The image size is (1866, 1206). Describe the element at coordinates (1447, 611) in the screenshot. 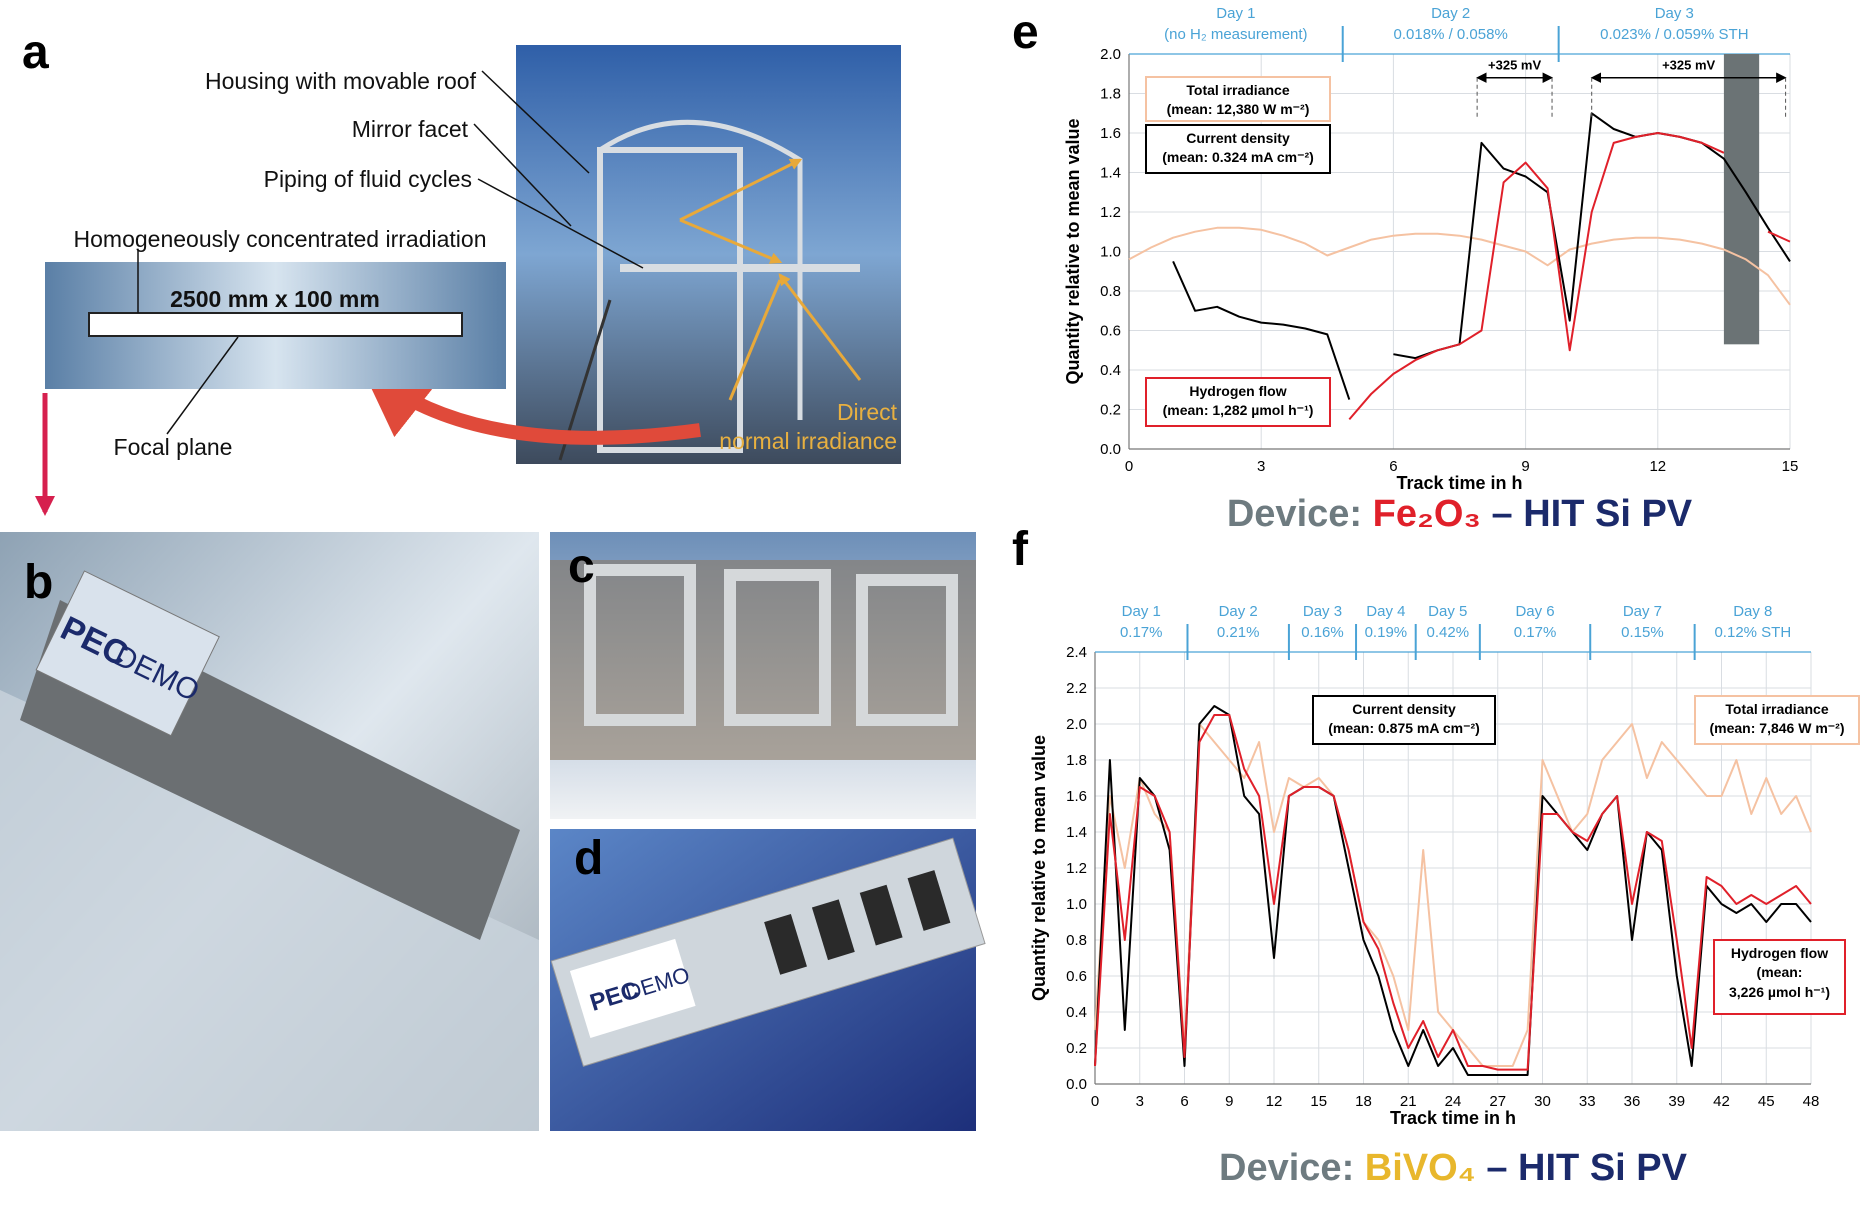

I see `day-label: Day 5` at that location.